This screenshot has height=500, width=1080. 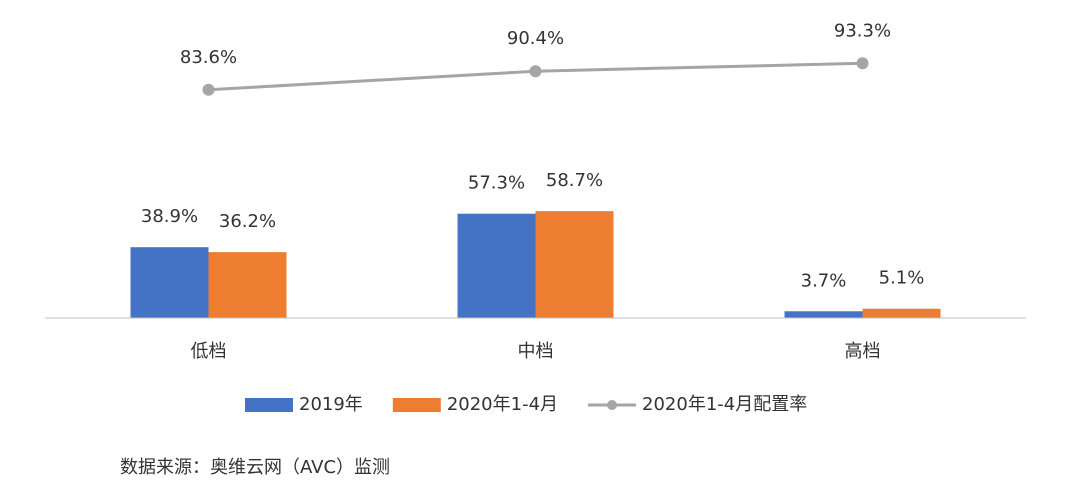 What do you see at coordinates (255, 467) in the screenshot?
I see `source-note: 数据来源：奥维云网（AVC）监测` at bounding box center [255, 467].